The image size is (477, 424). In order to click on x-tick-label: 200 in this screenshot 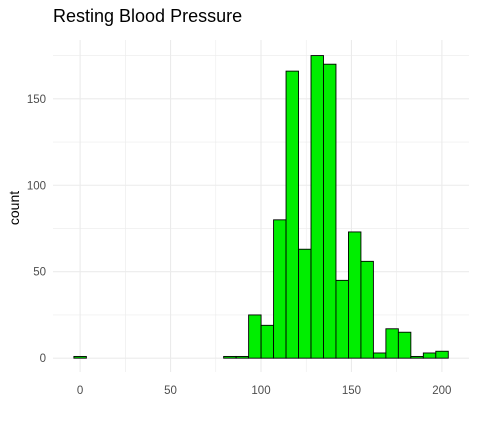, I will do `click(441, 391)`.